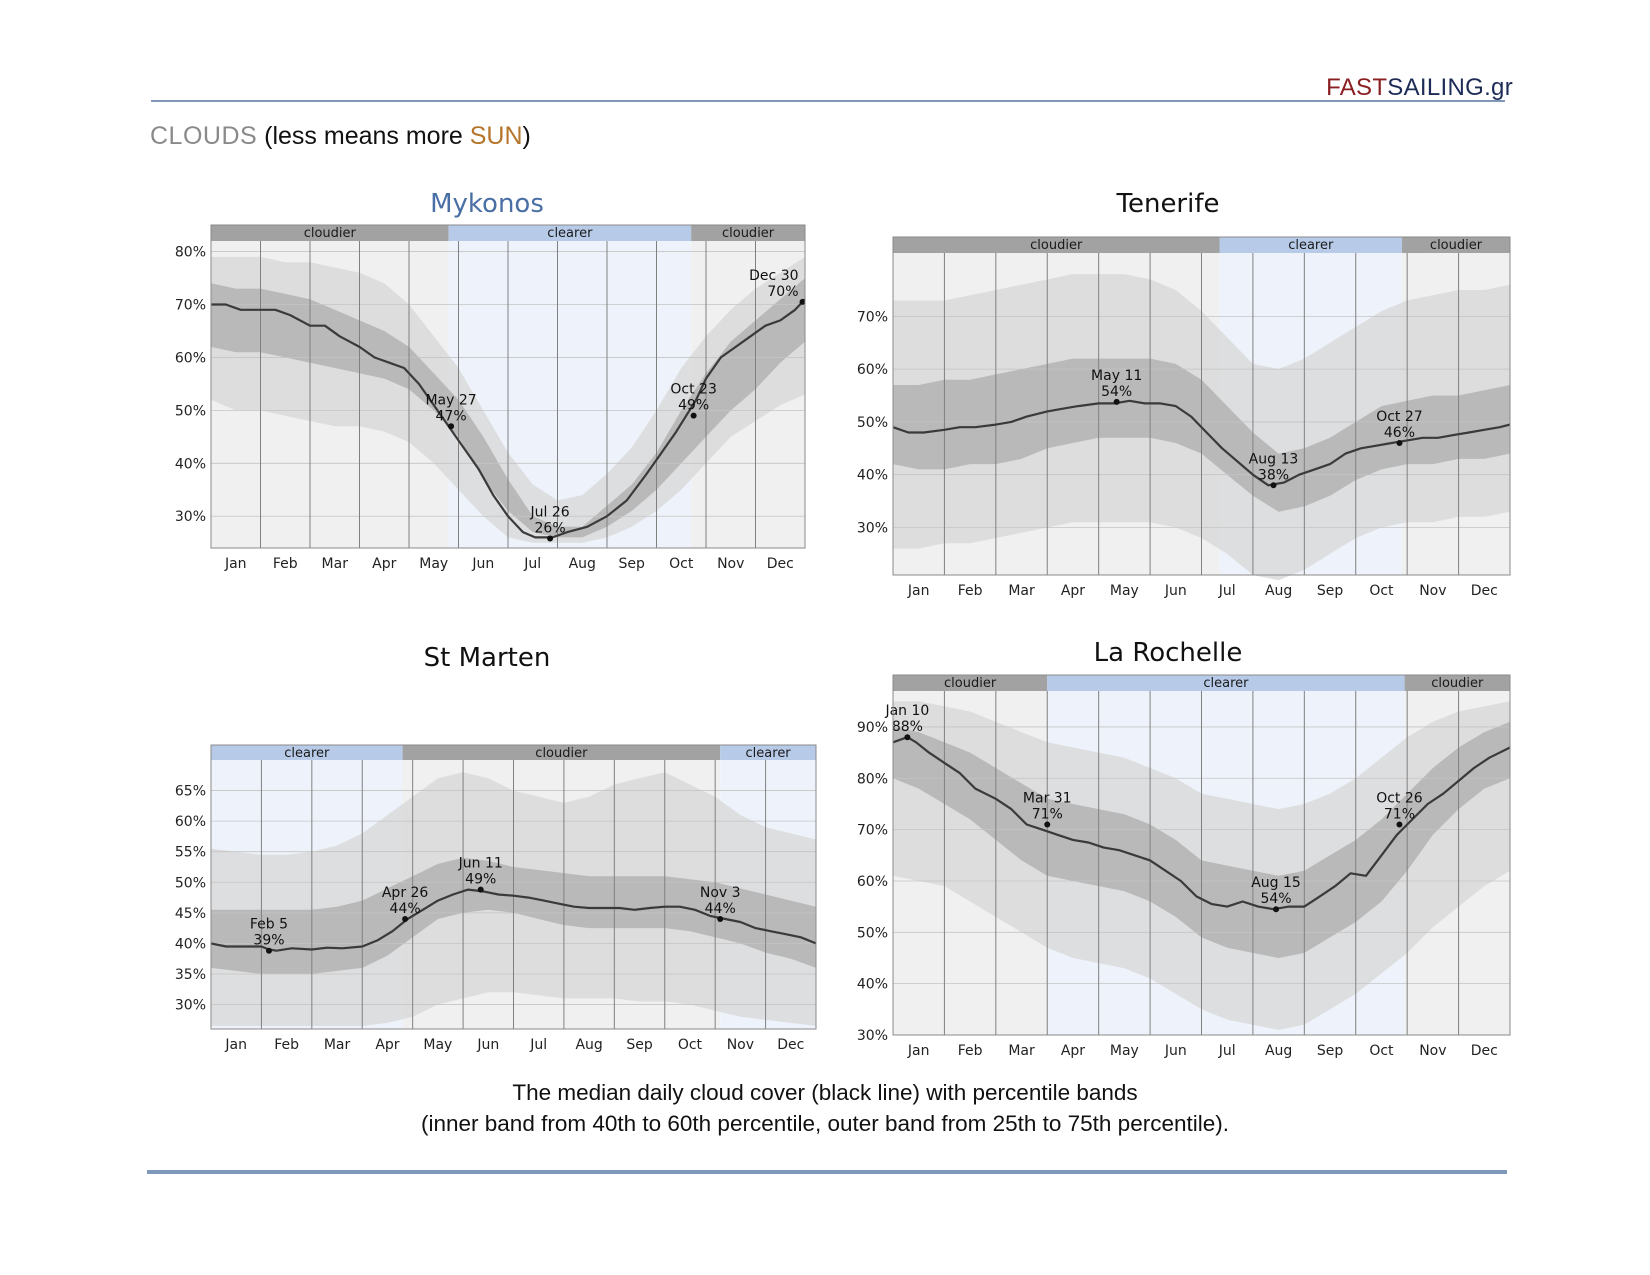 The height and width of the screenshot is (1275, 1650). Describe the element at coordinates (496, 136) in the screenshot. I see `title-subtitle-sun: SUN` at that location.